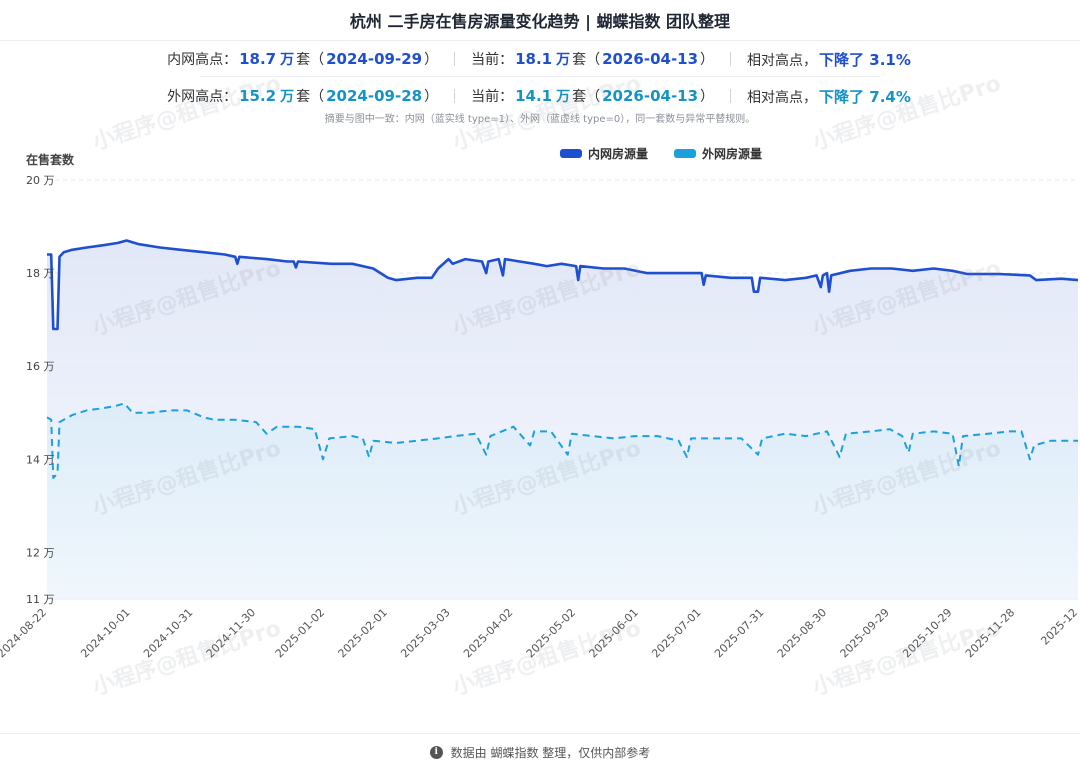 The height and width of the screenshot is (769, 1080). Describe the element at coordinates (258, 59) in the screenshot. I see `inner-peak-value: 18.7` at that location.